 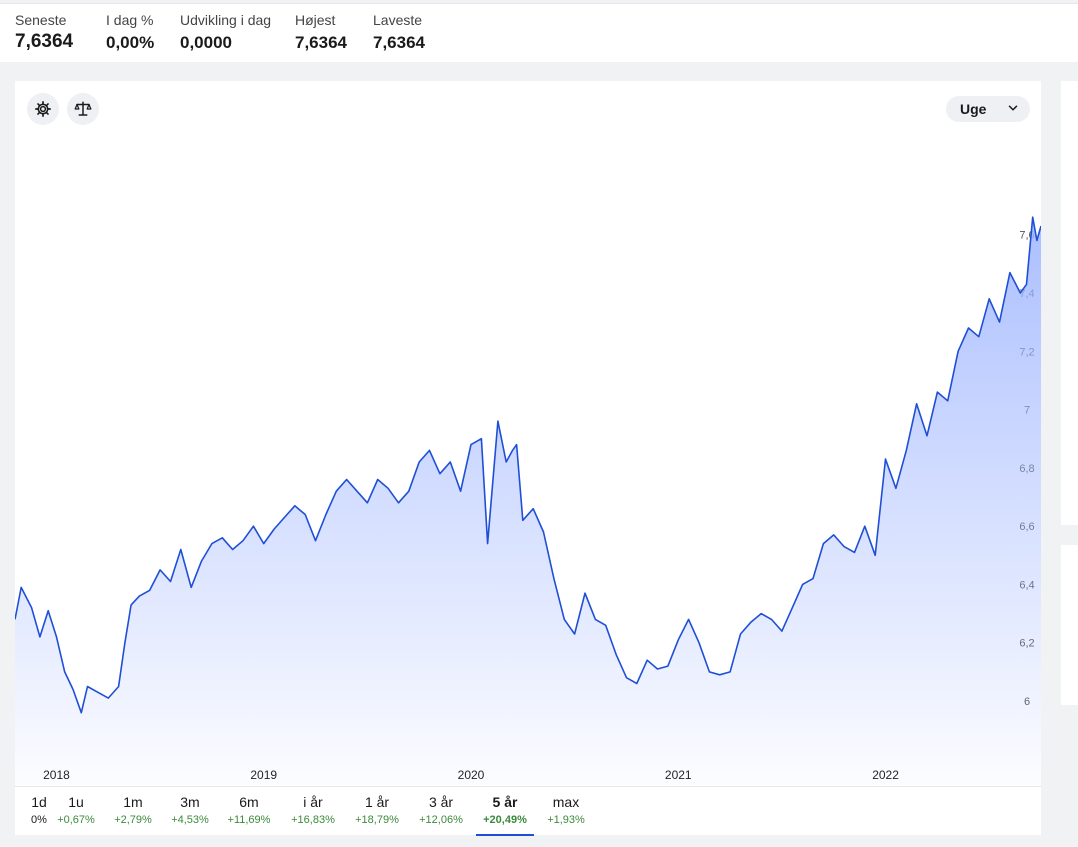 I want to click on chart-settings-button, so click(x=43, y=109).